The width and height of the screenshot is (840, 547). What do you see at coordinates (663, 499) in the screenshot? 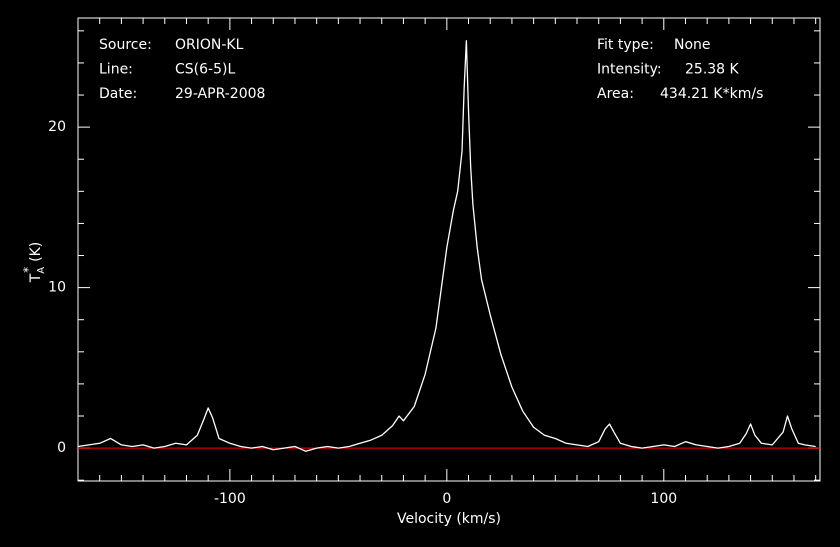
I see `x-tick-label: 100` at bounding box center [663, 499].